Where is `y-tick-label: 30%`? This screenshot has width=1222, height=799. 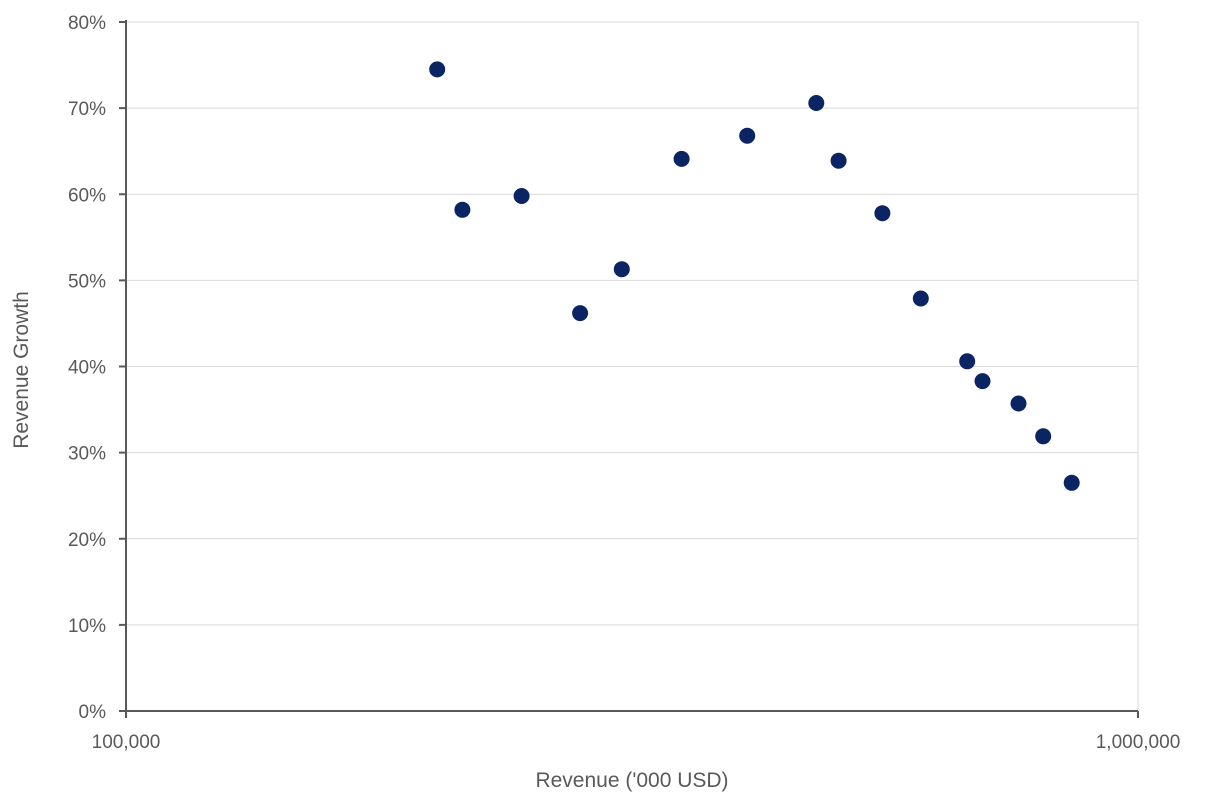
y-tick-label: 30% is located at coordinates (87, 454).